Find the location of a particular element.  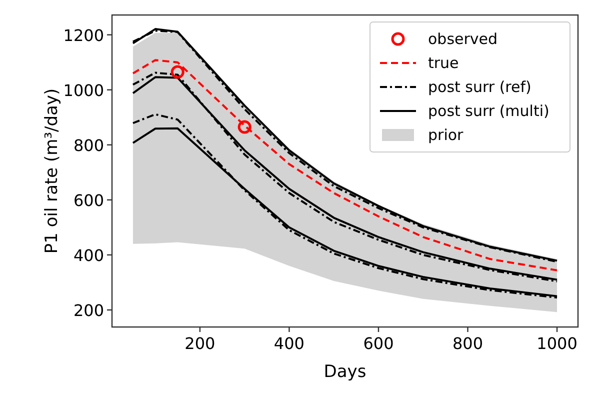

x-tick-label: 600 is located at coordinates (378, 343).